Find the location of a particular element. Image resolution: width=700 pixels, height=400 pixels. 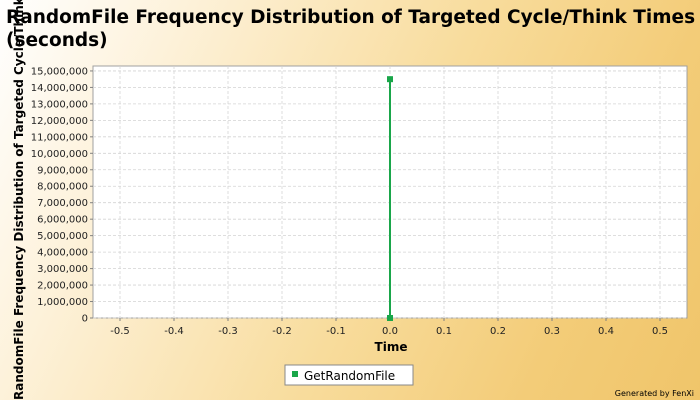

y-tick-label: 8,000,000 is located at coordinates (62, 187).